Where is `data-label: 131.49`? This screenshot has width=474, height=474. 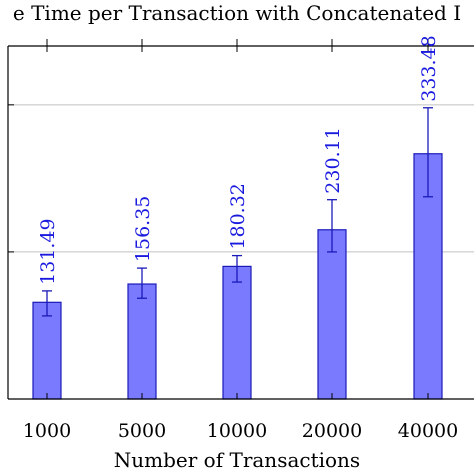 data-label: 131.49 is located at coordinates (48, 251).